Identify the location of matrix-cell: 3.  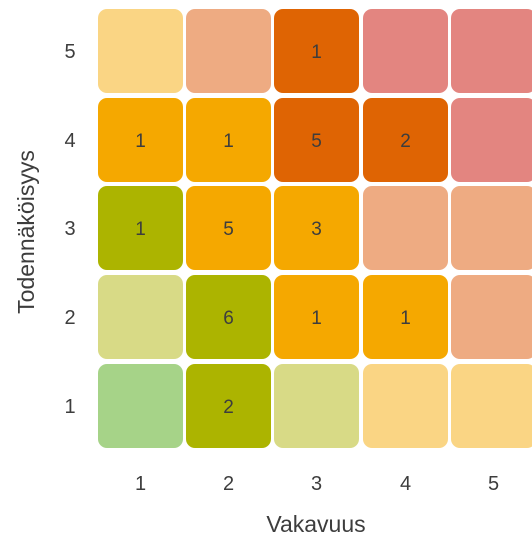
(316, 228).